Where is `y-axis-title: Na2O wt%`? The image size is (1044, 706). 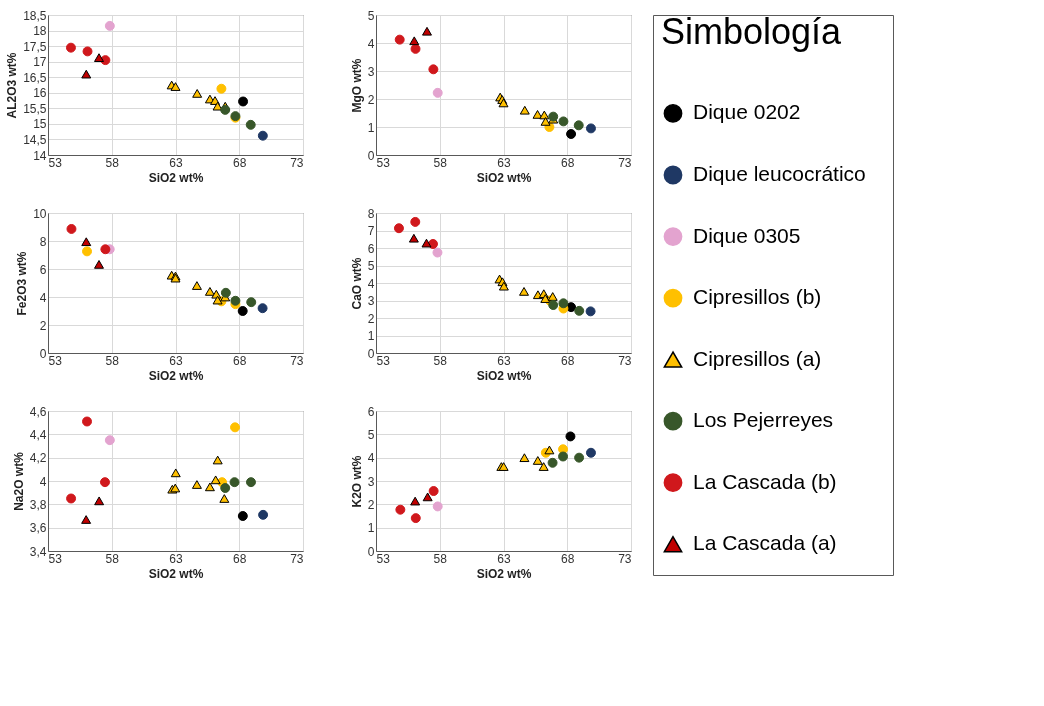
y-axis-title: Na2O wt% is located at coordinates (18, 481).